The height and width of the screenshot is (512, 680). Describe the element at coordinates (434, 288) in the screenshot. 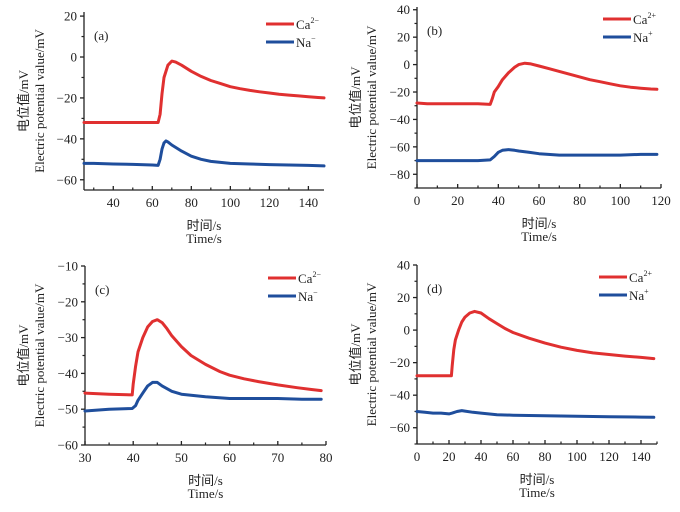

I see `panel-label: (d)` at that location.